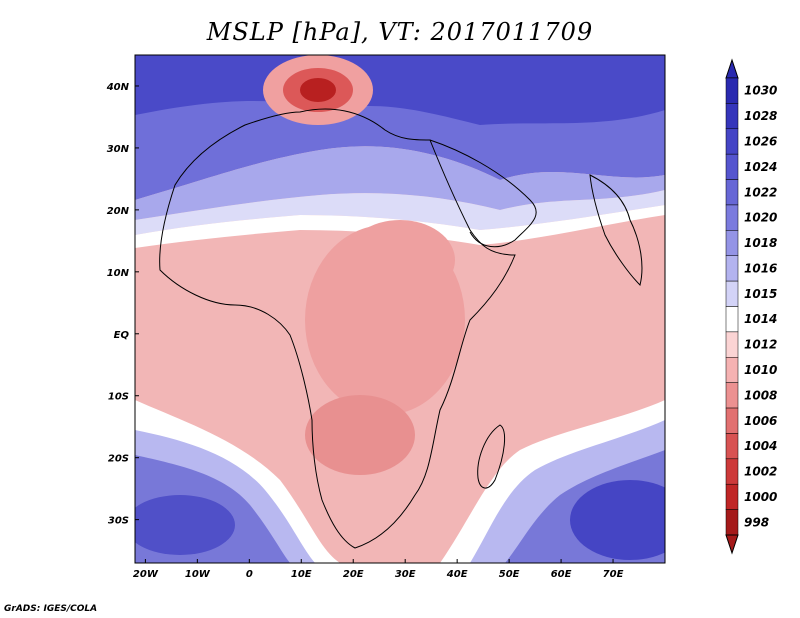 The height and width of the screenshot is (618, 800). Describe the element at coordinates (760, 446) in the screenshot. I see `colorbar-label: 1004` at that location.